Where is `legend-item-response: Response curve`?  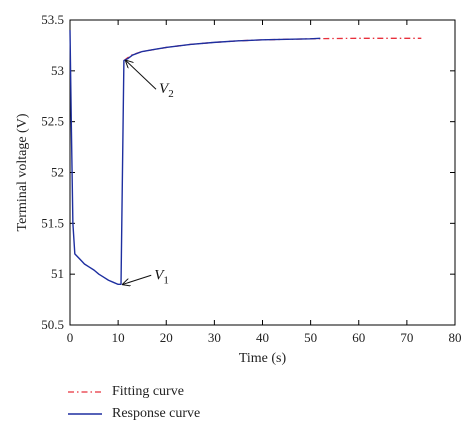 legend-item-response: Response curve is located at coordinates (134, 414).